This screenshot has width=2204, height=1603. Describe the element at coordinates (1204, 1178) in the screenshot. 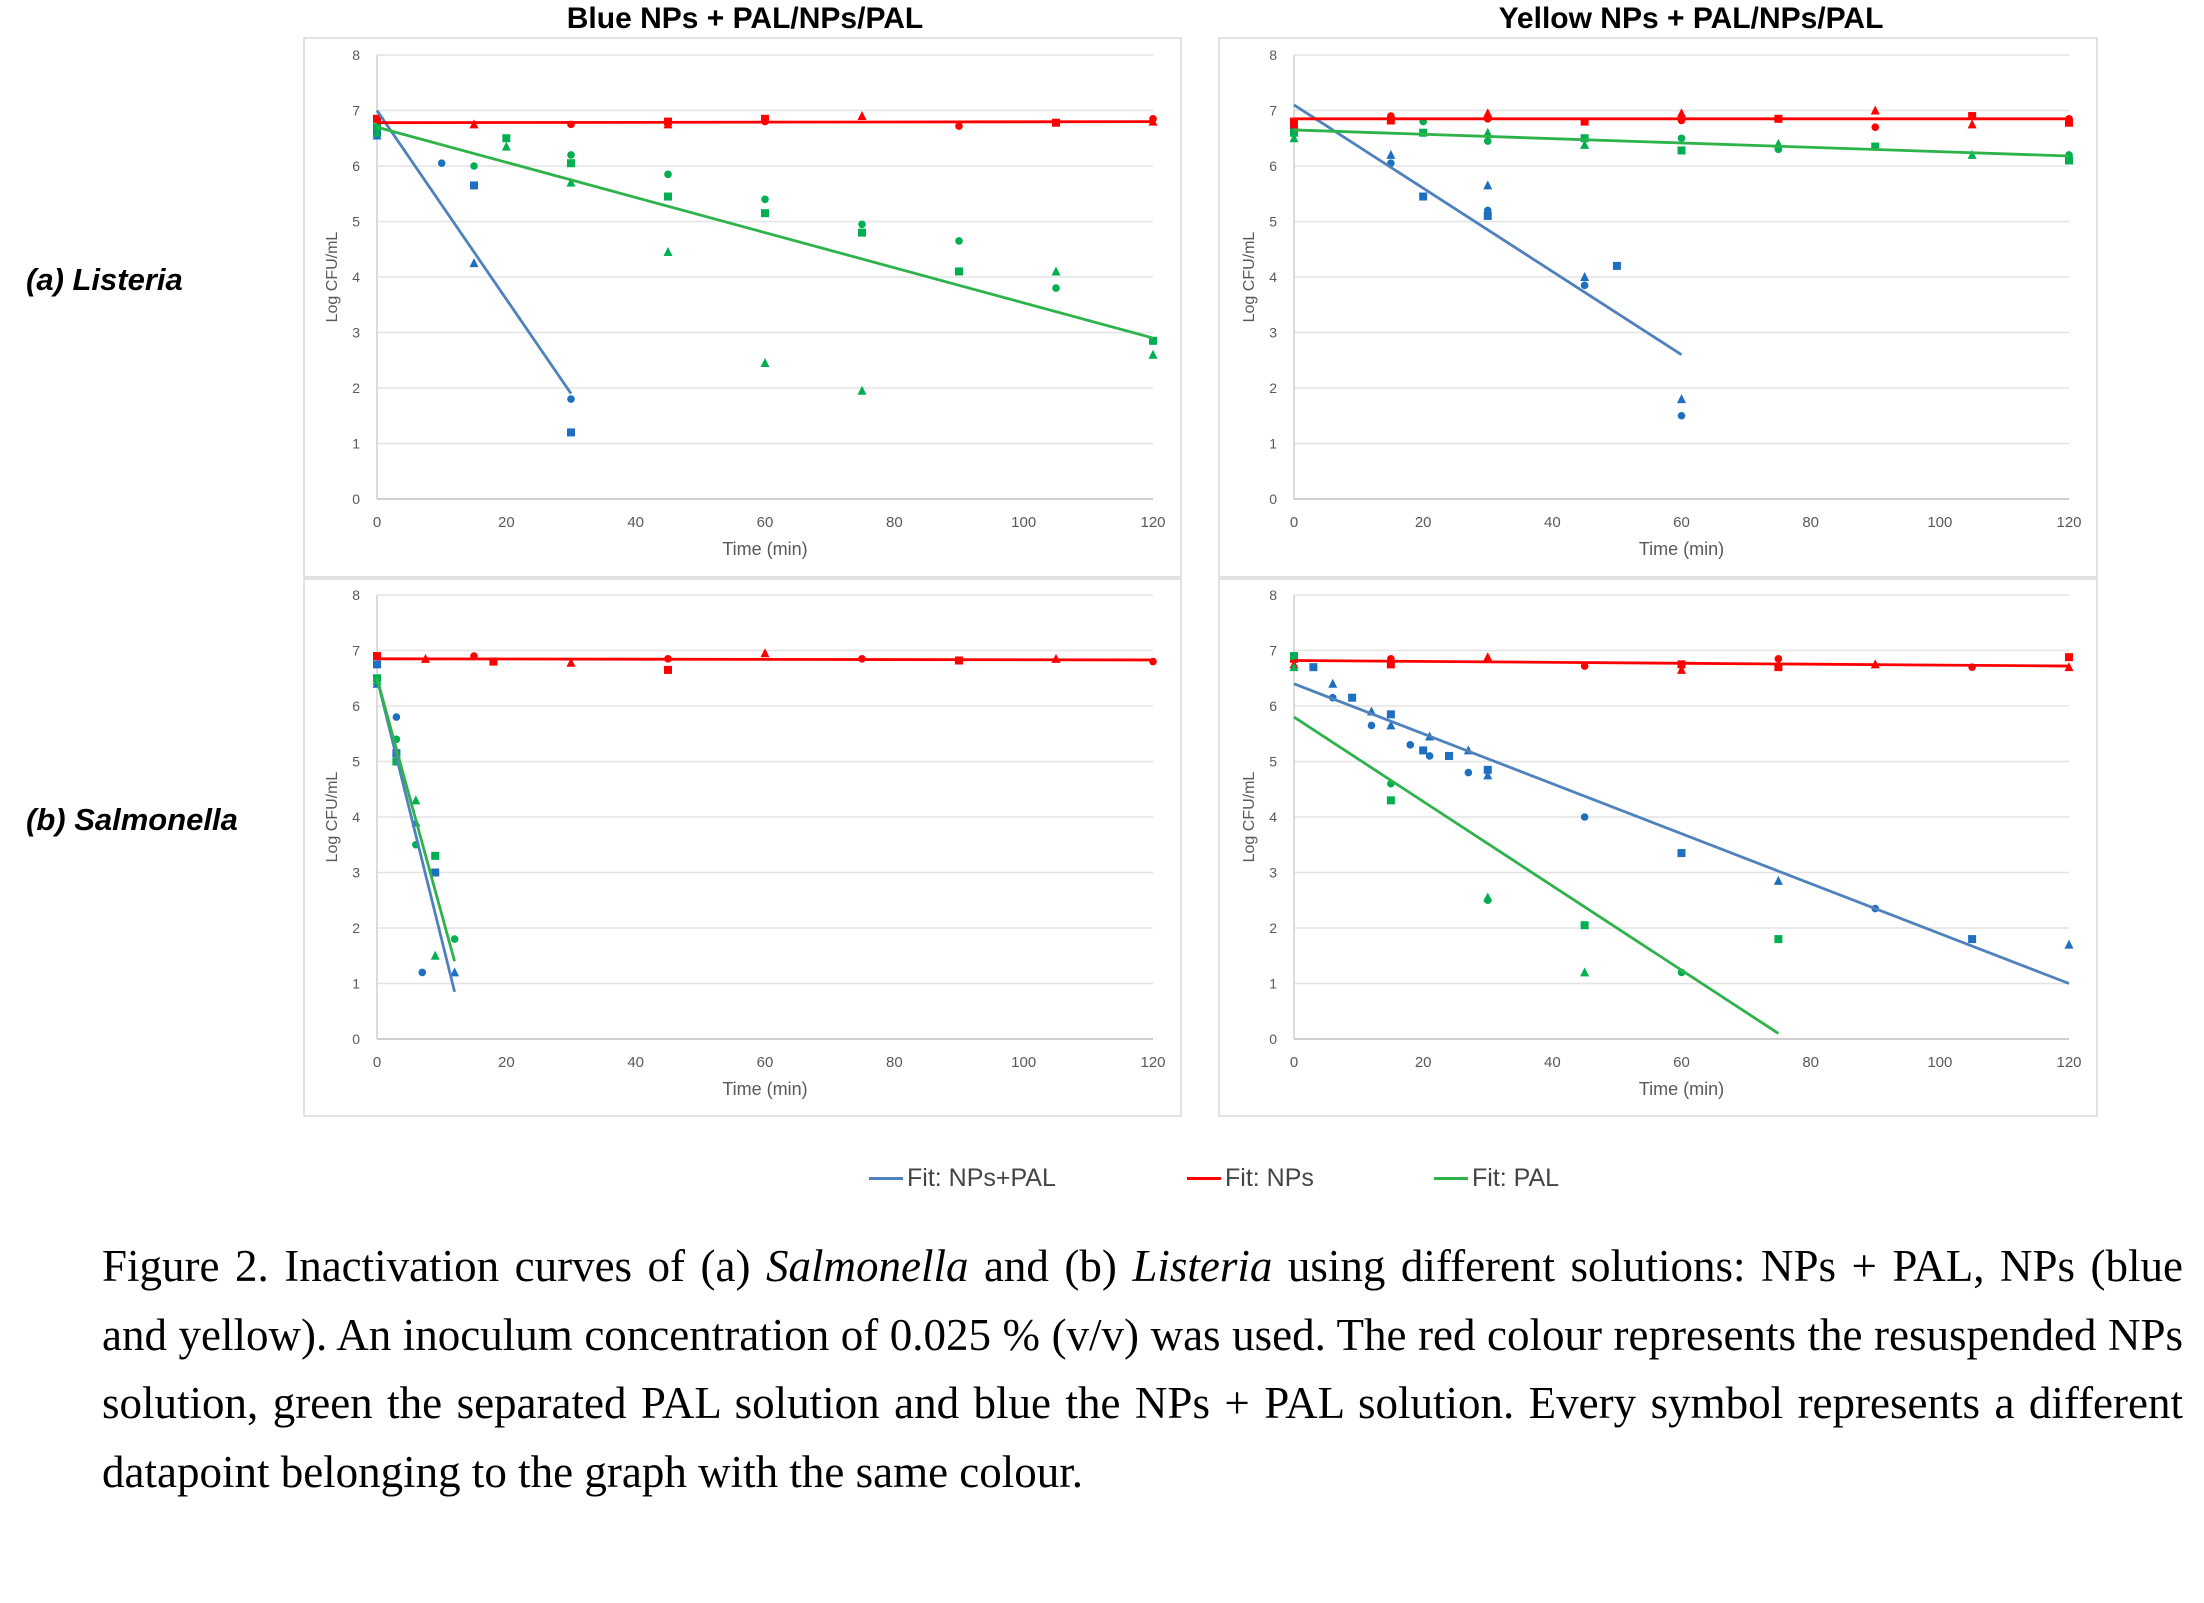

I see `legend-swatch-red` at that location.